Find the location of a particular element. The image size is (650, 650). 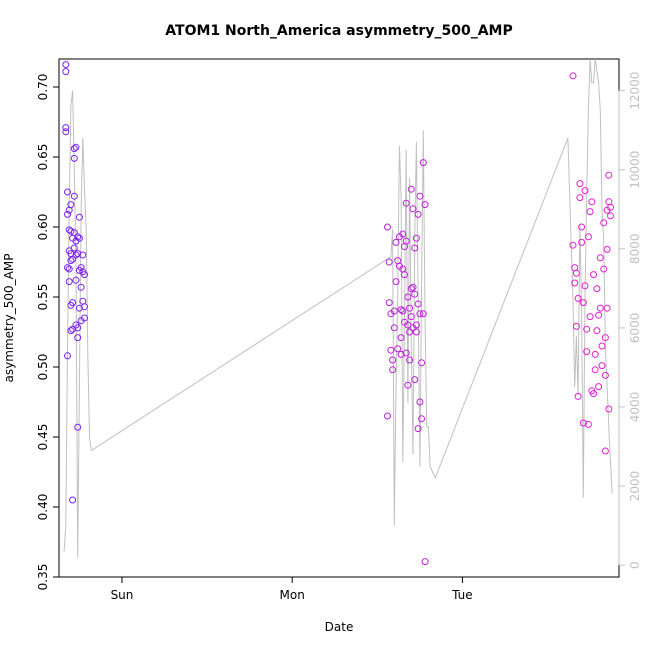

y-tick-label: 0.40 is located at coordinates (43, 507).